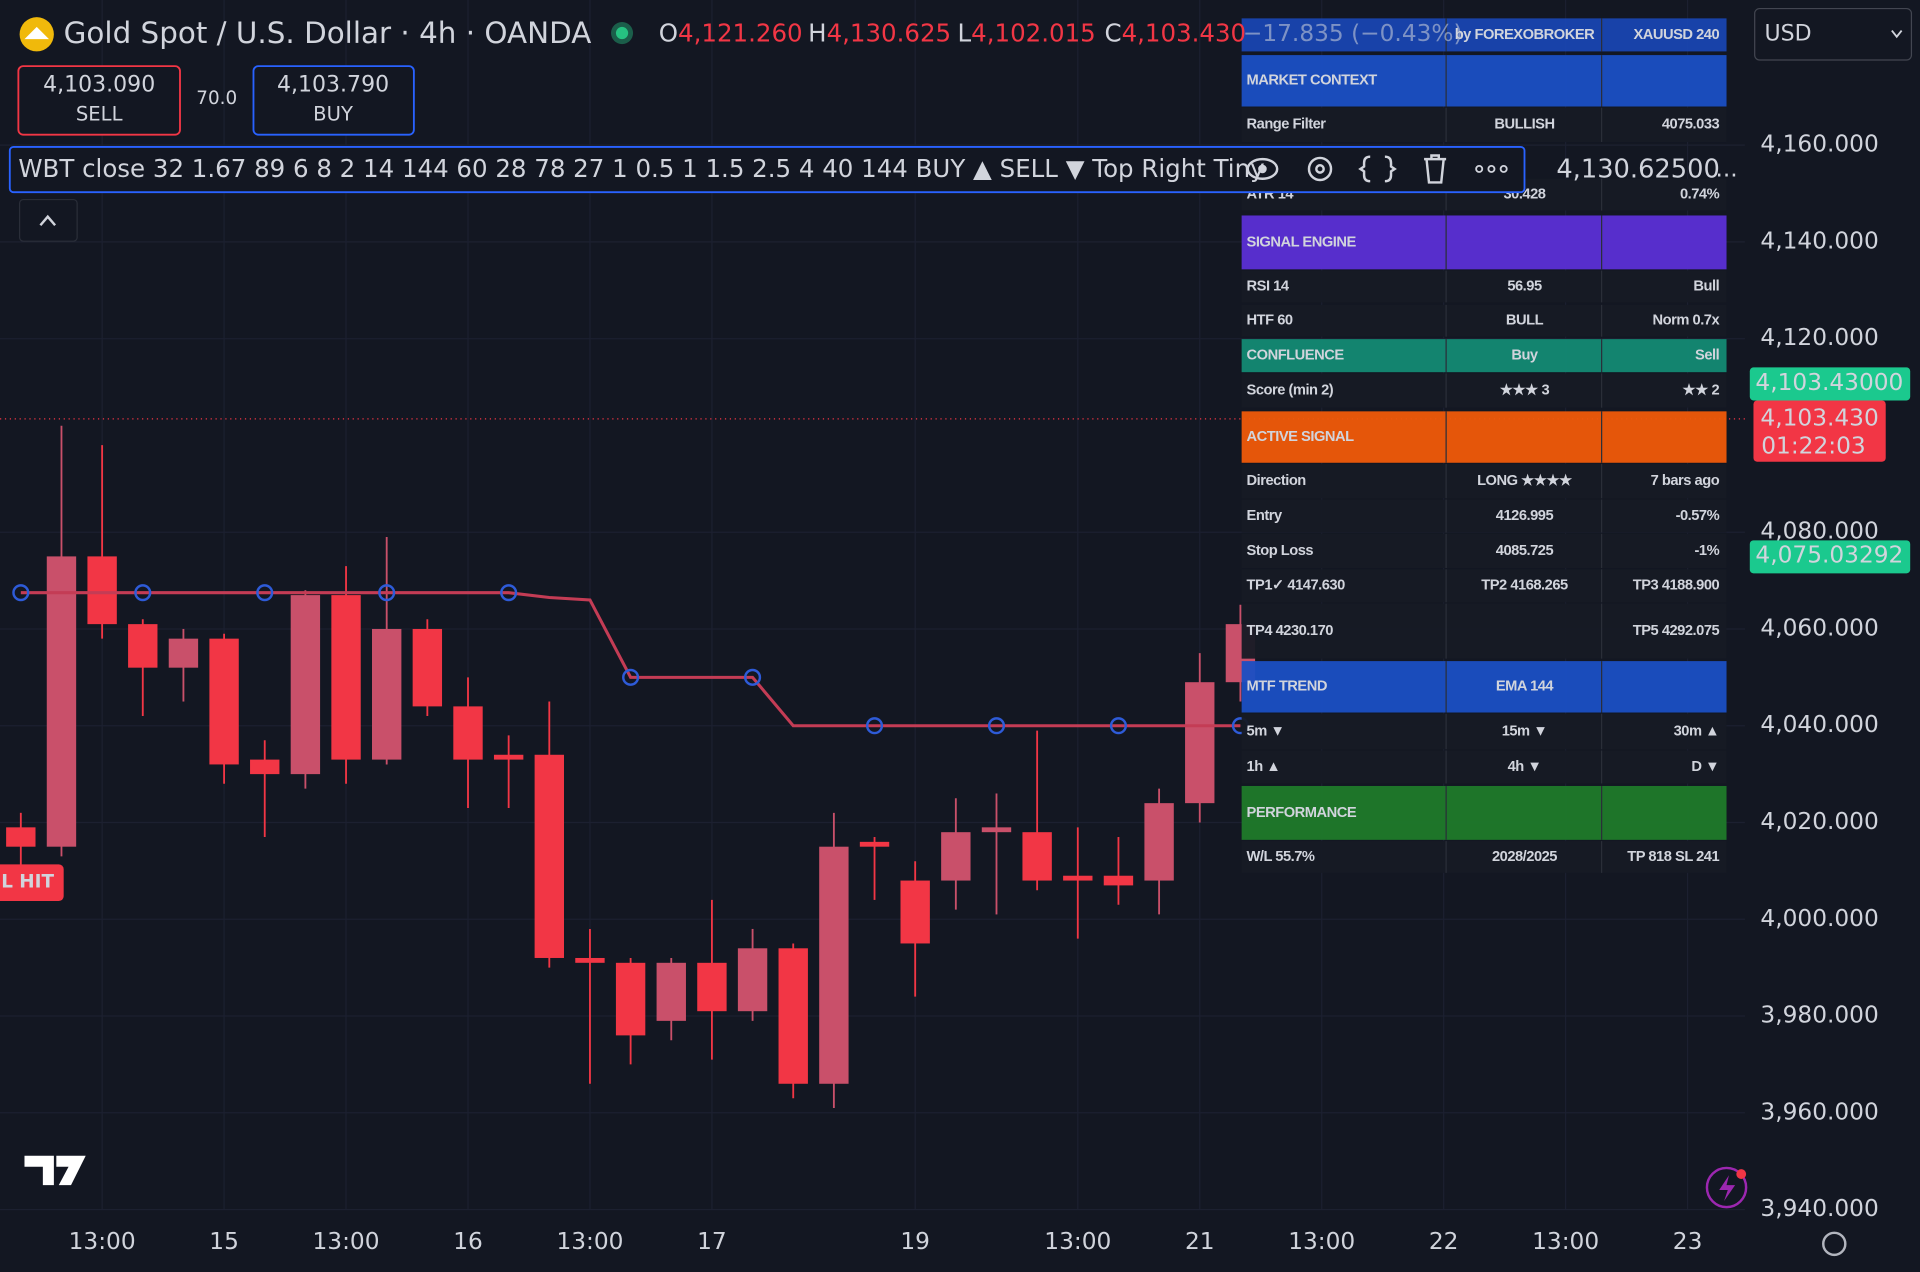 This screenshot has height=1272, width=1920. Describe the element at coordinates (1705, 767) in the screenshot. I see `panel-cell: D ▼` at that location.